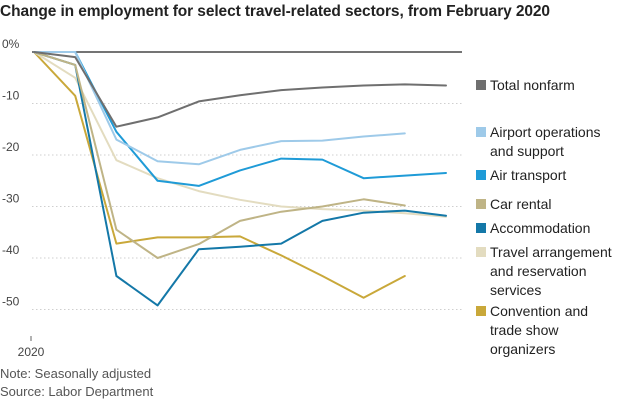 This screenshot has height=400, width=620. What do you see at coordinates (522, 349) in the screenshot?
I see `legend-label-convention-and-trade-show-organizers: organizers` at bounding box center [522, 349].